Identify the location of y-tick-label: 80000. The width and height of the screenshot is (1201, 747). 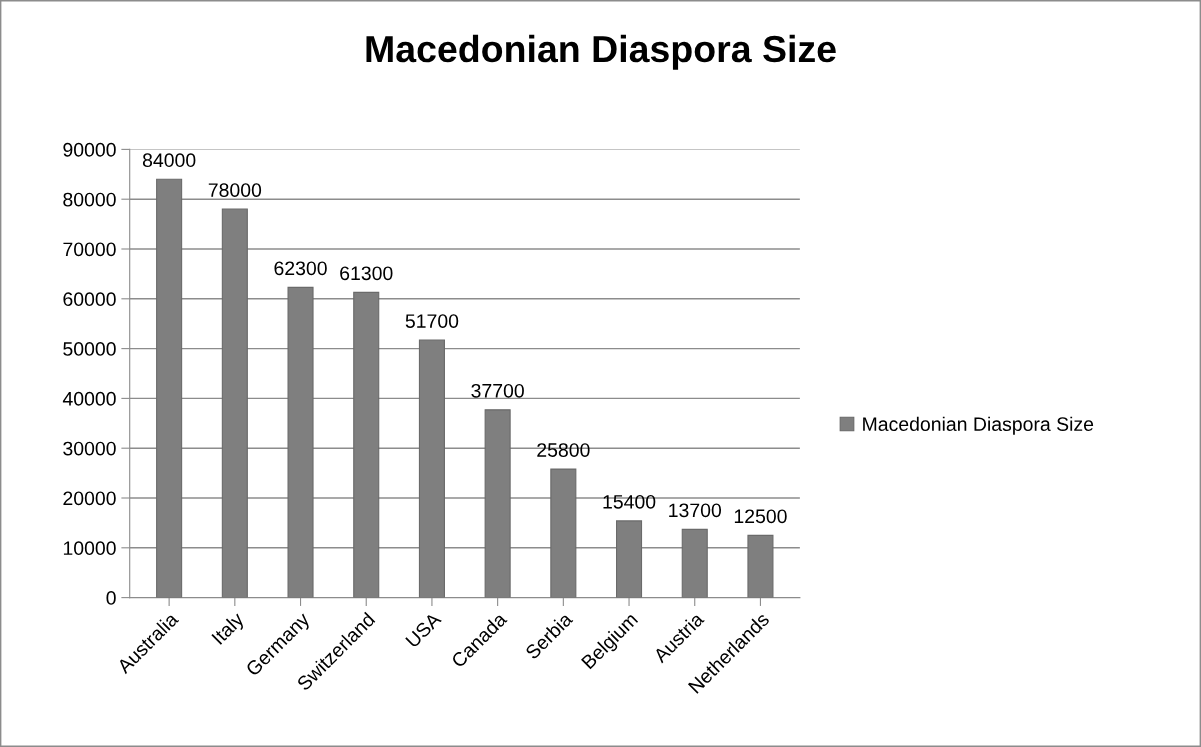
(89, 199).